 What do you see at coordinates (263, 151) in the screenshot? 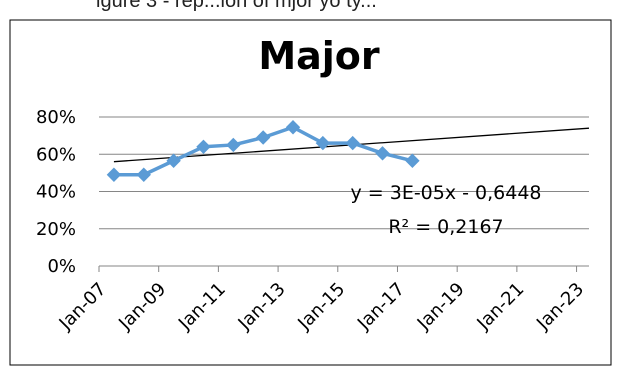
I see `series-group` at bounding box center [263, 151].